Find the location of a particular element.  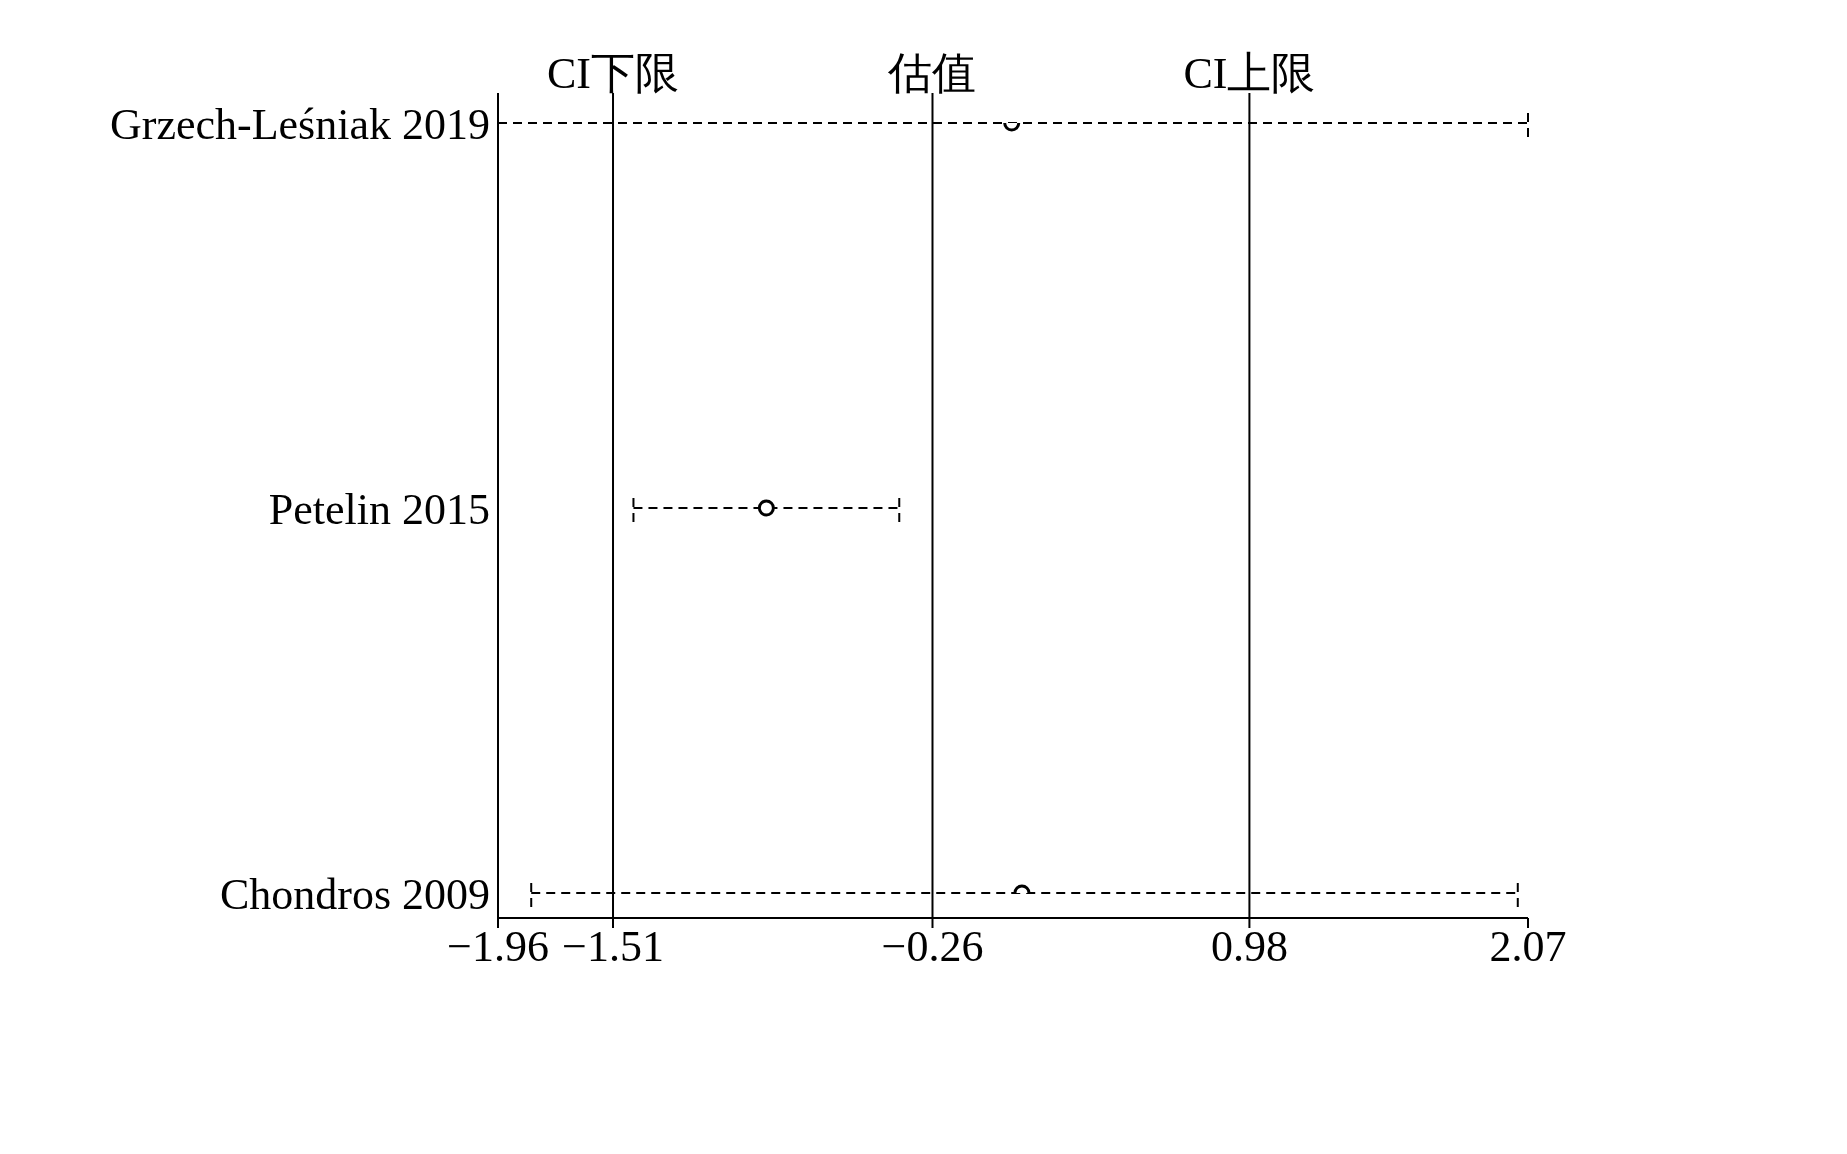

ref-line-label: CI下限 is located at coordinates (613, 73).